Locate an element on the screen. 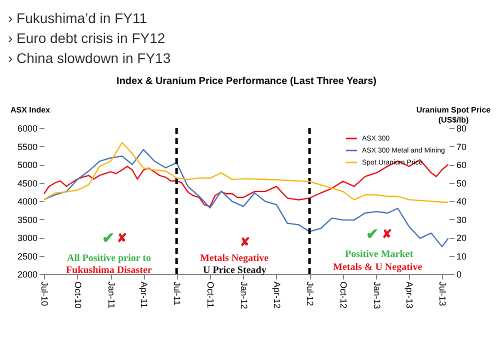 The image size is (500, 349). x-tick-label: Oct-12 is located at coordinates (343, 295).